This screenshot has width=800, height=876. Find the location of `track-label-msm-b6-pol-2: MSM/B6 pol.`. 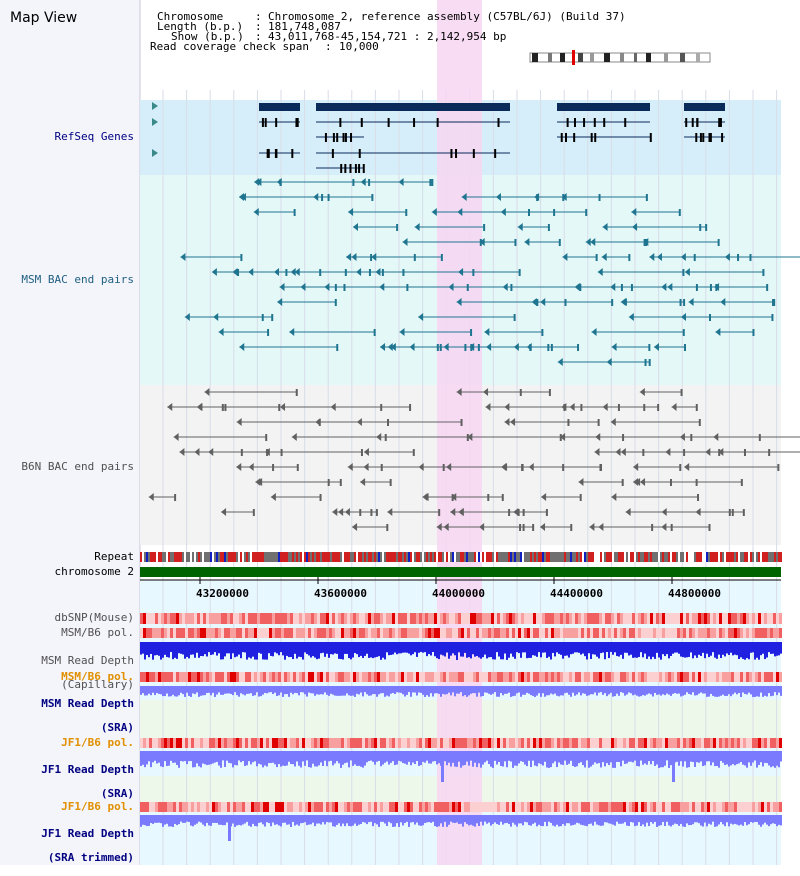

track-label-msm-b6-pol-2: MSM/B6 pol. is located at coordinates (97, 676).